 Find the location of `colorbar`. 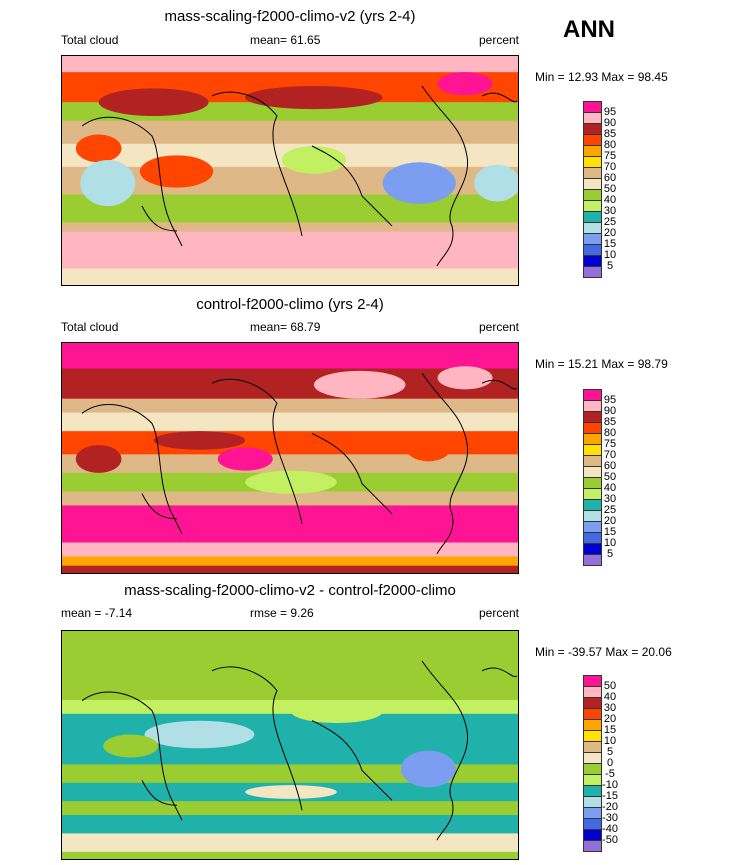

colorbar is located at coordinates (592, 477).